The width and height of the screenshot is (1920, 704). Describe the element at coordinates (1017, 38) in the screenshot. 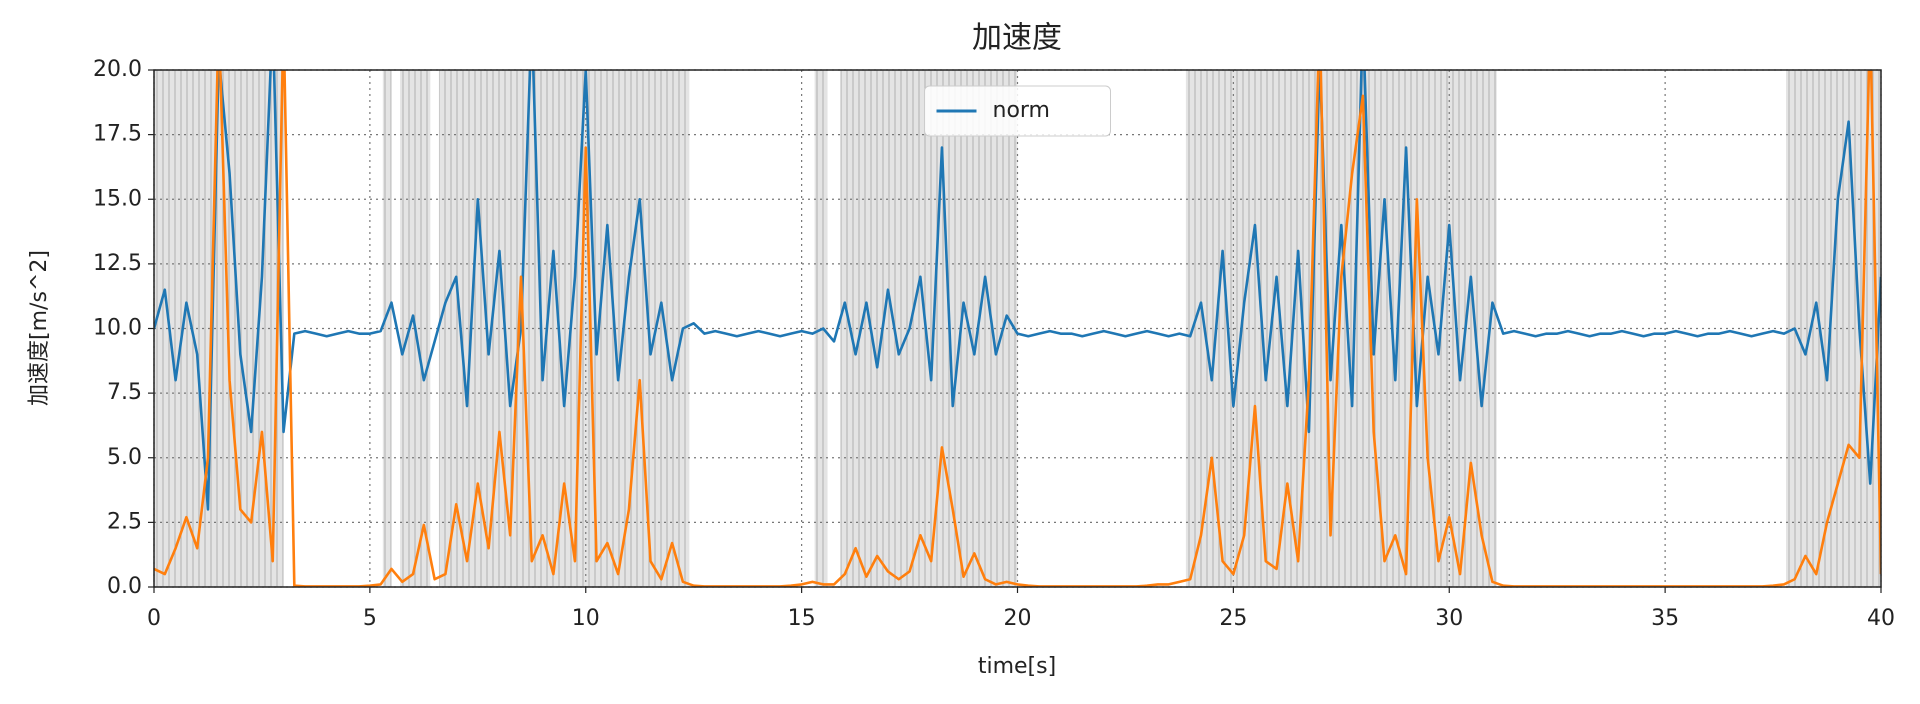

I see `chart-title: 加速度` at that location.